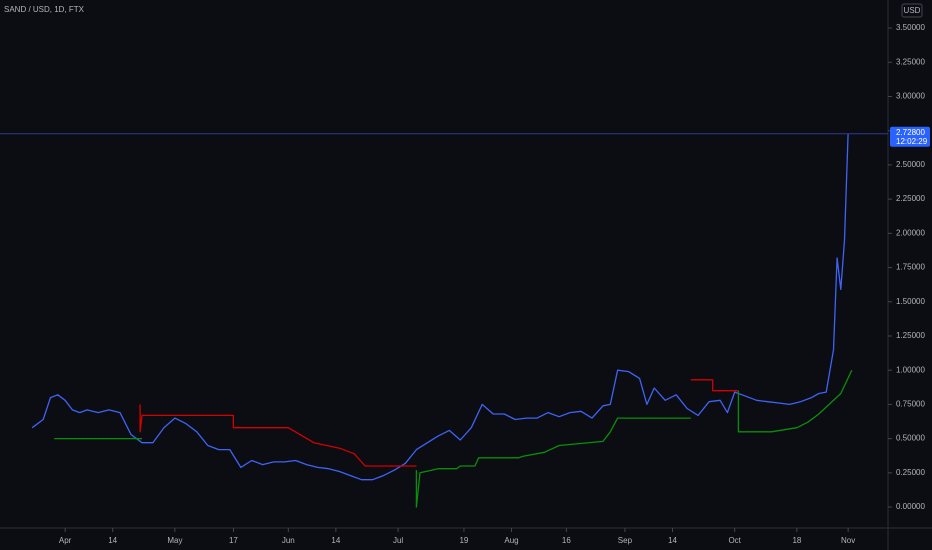 This screenshot has height=550, width=932. Describe the element at coordinates (910, 267) in the screenshot. I see `y-tick-label: 1.75000` at that location.